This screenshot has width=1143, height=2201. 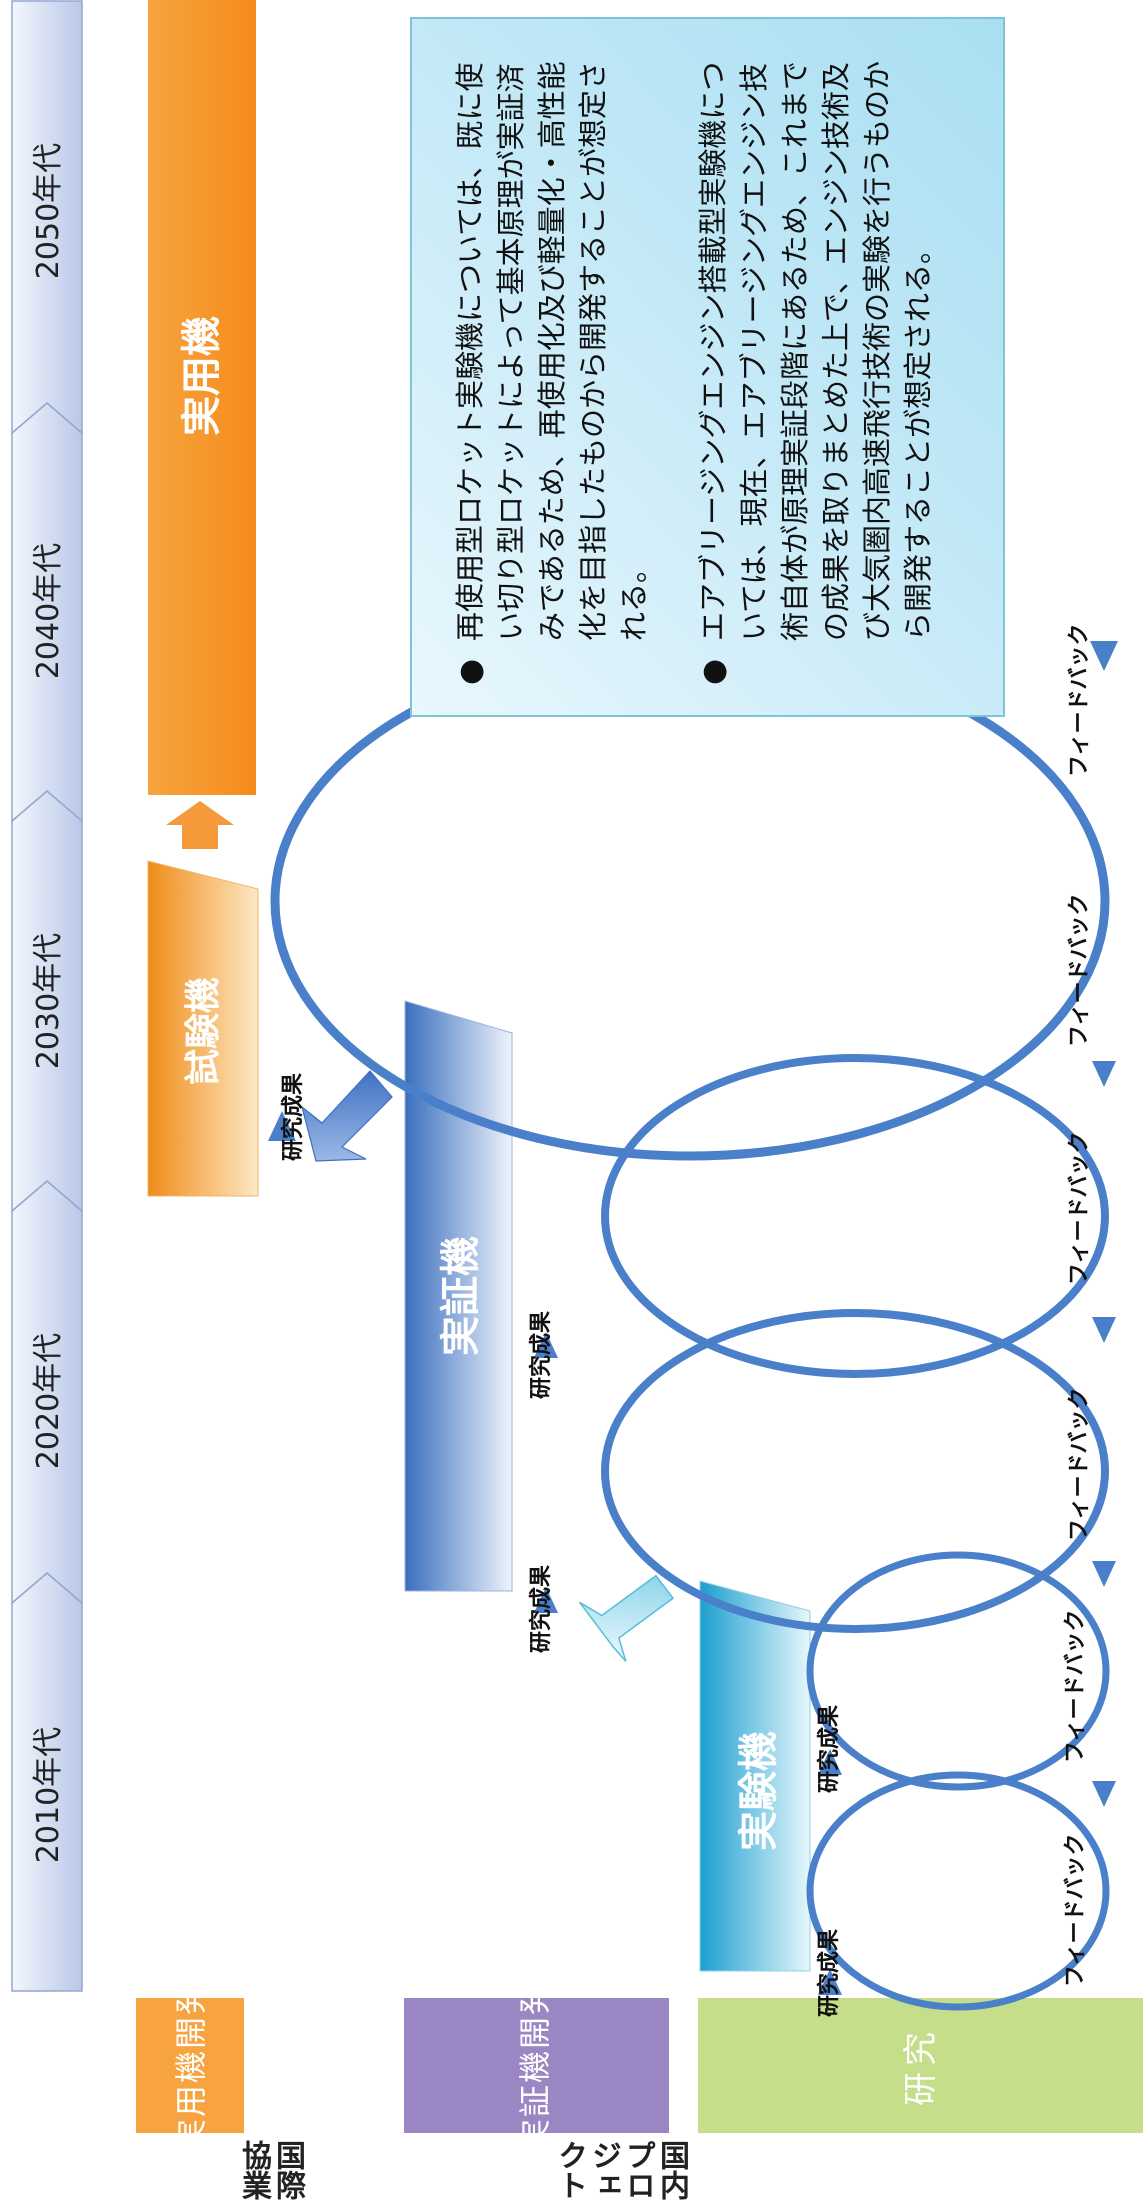 What do you see at coordinates (48, 211) in the screenshot?
I see `decade-label-2050s: 2050年代` at bounding box center [48, 211].